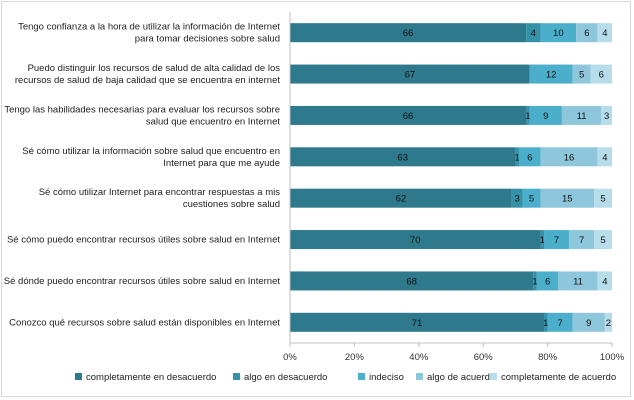 The width and height of the screenshot is (634, 400). I want to click on legend-label: completamente en desacuerdo, so click(151, 377).